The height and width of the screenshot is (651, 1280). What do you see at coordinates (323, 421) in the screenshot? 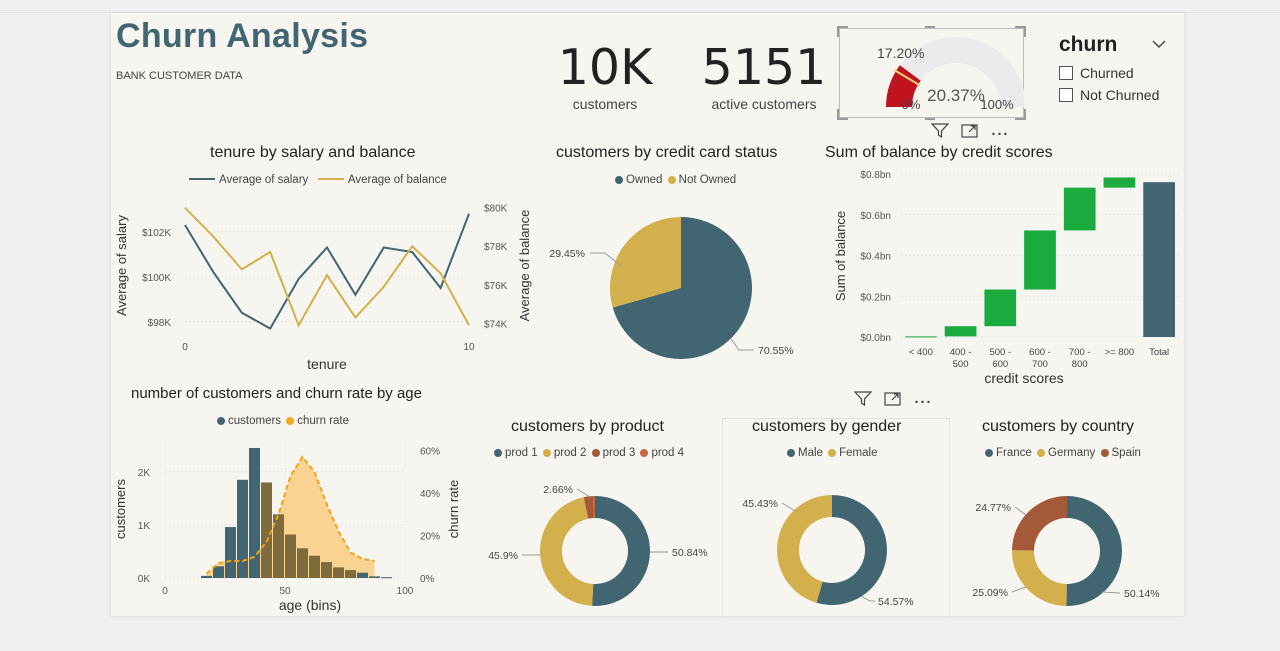
I see `legend-label: churn rate` at bounding box center [323, 421].